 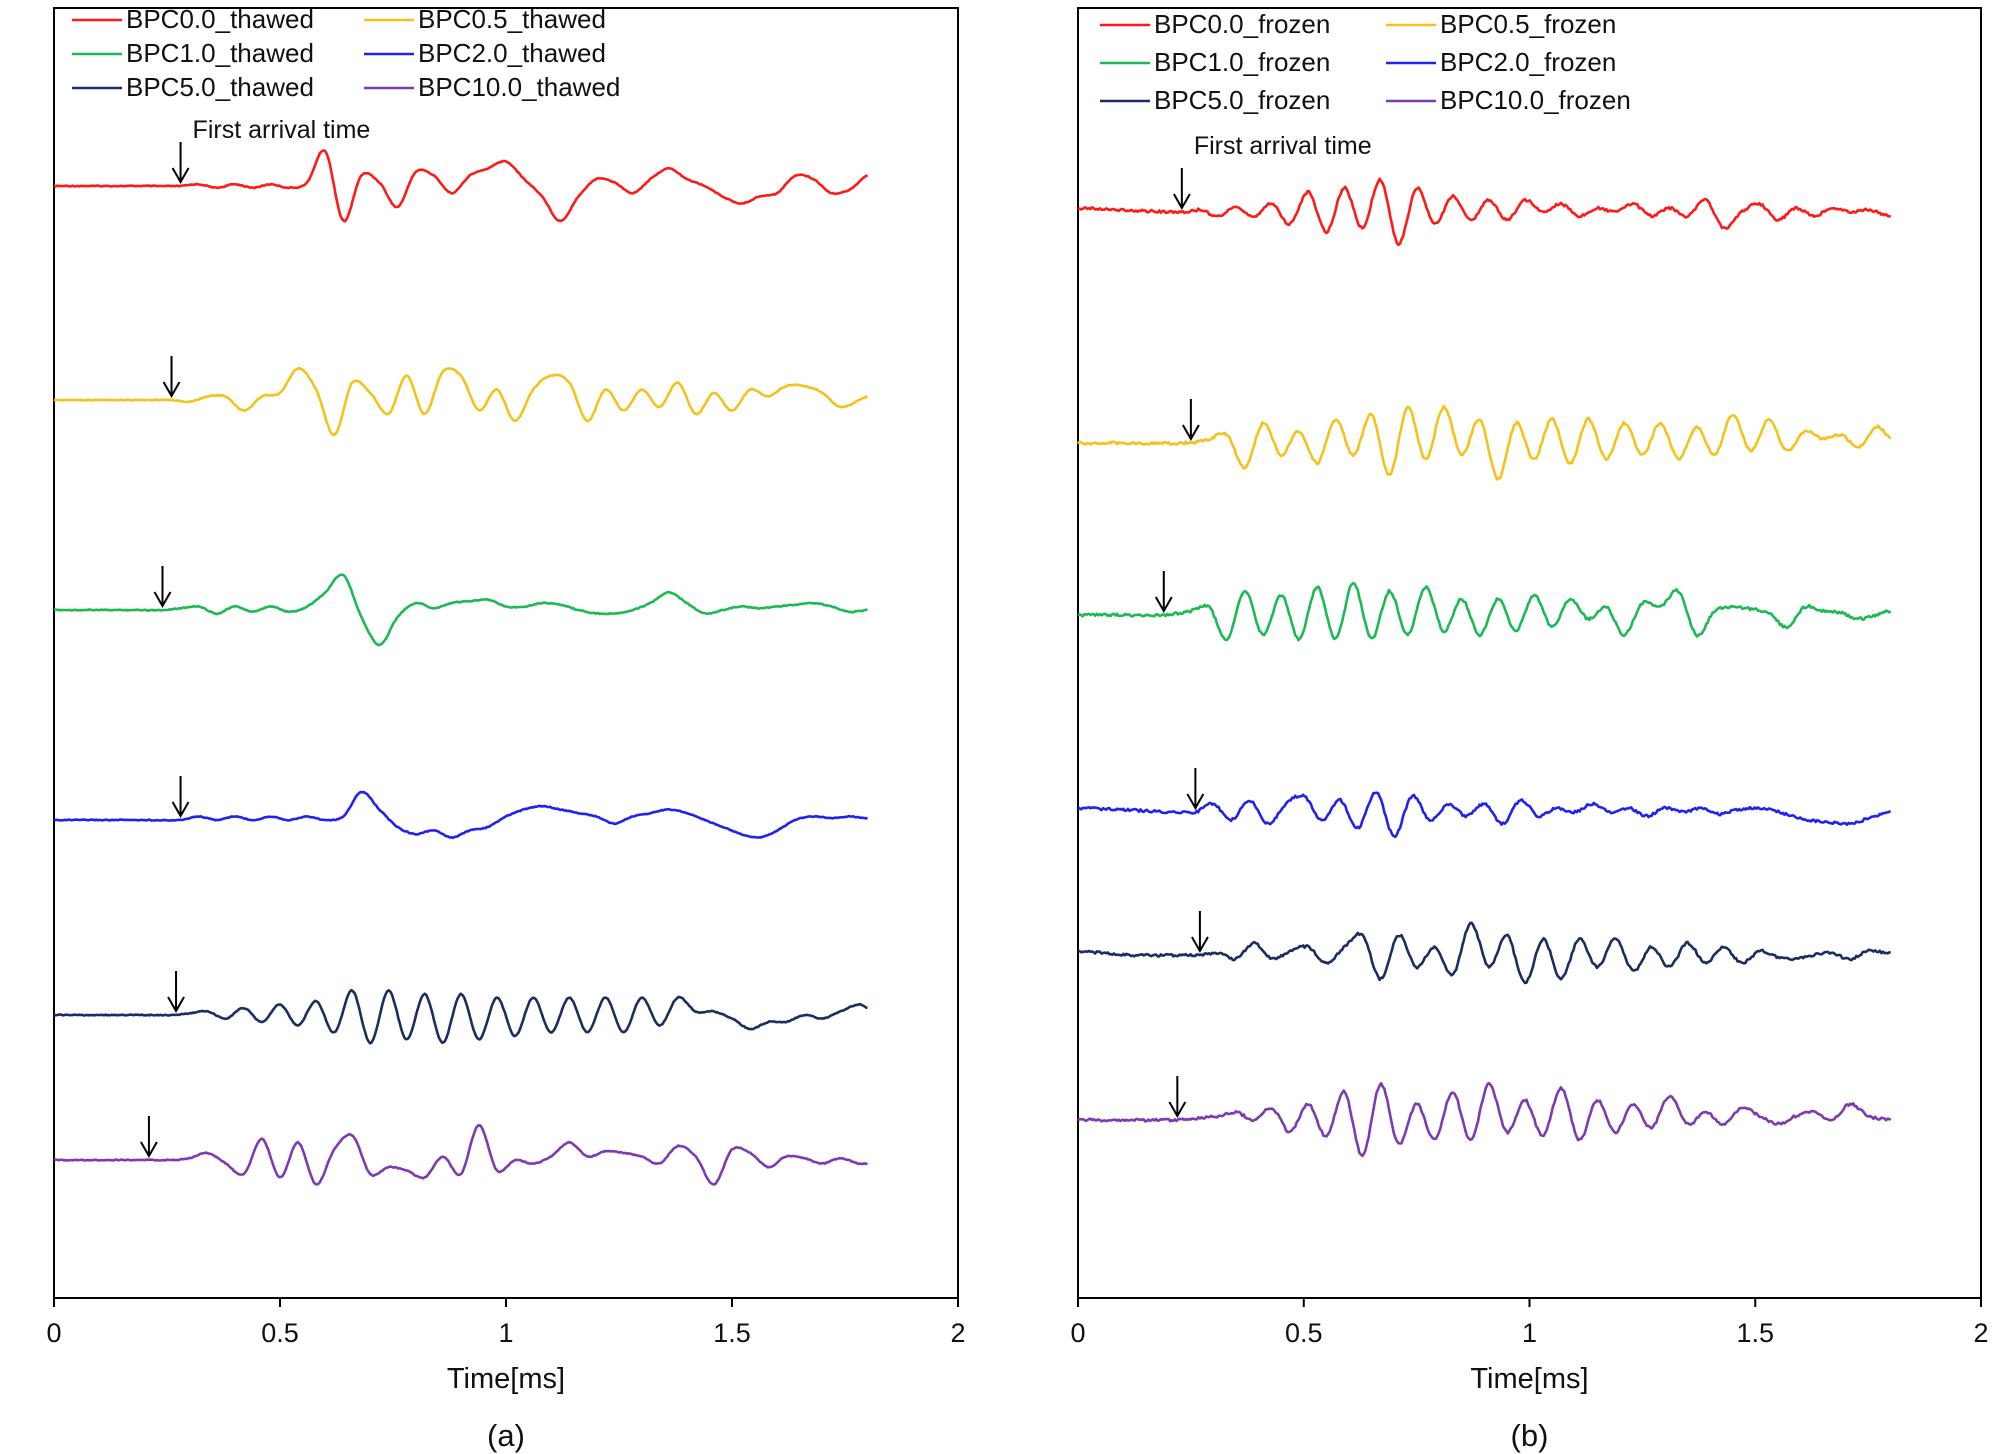 I want to click on series-line-BPC5.0_frozen, so click(x=1484, y=953).